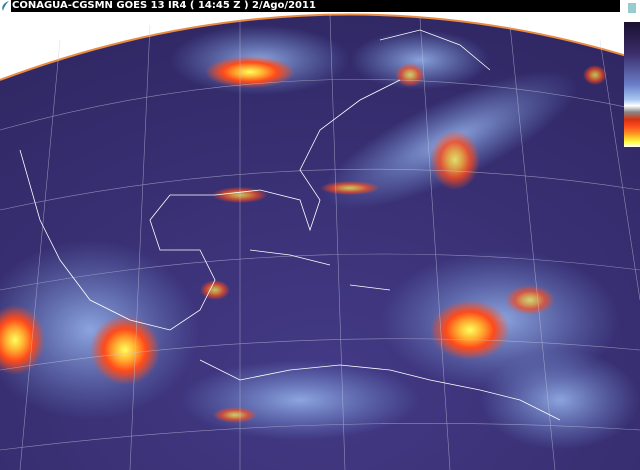 The height and width of the screenshot is (470, 640). What do you see at coordinates (632, 8) in the screenshot?
I see `smn-logo-icon` at bounding box center [632, 8].